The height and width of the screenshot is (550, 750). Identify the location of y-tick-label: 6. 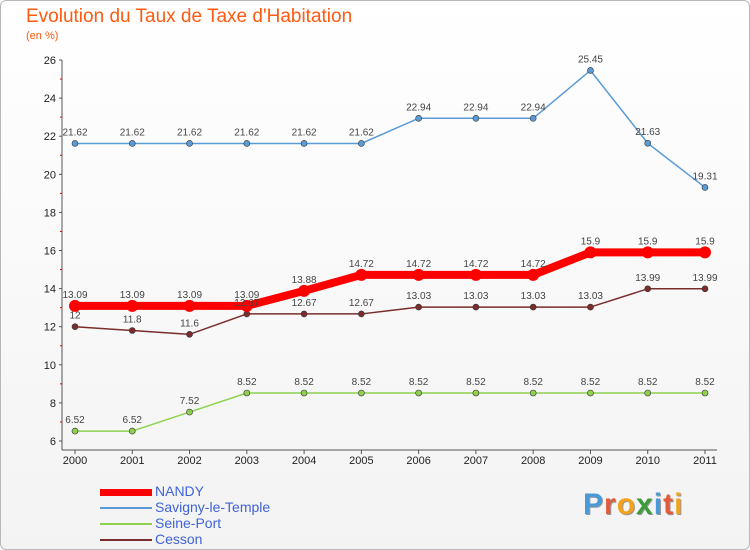
(53, 442).